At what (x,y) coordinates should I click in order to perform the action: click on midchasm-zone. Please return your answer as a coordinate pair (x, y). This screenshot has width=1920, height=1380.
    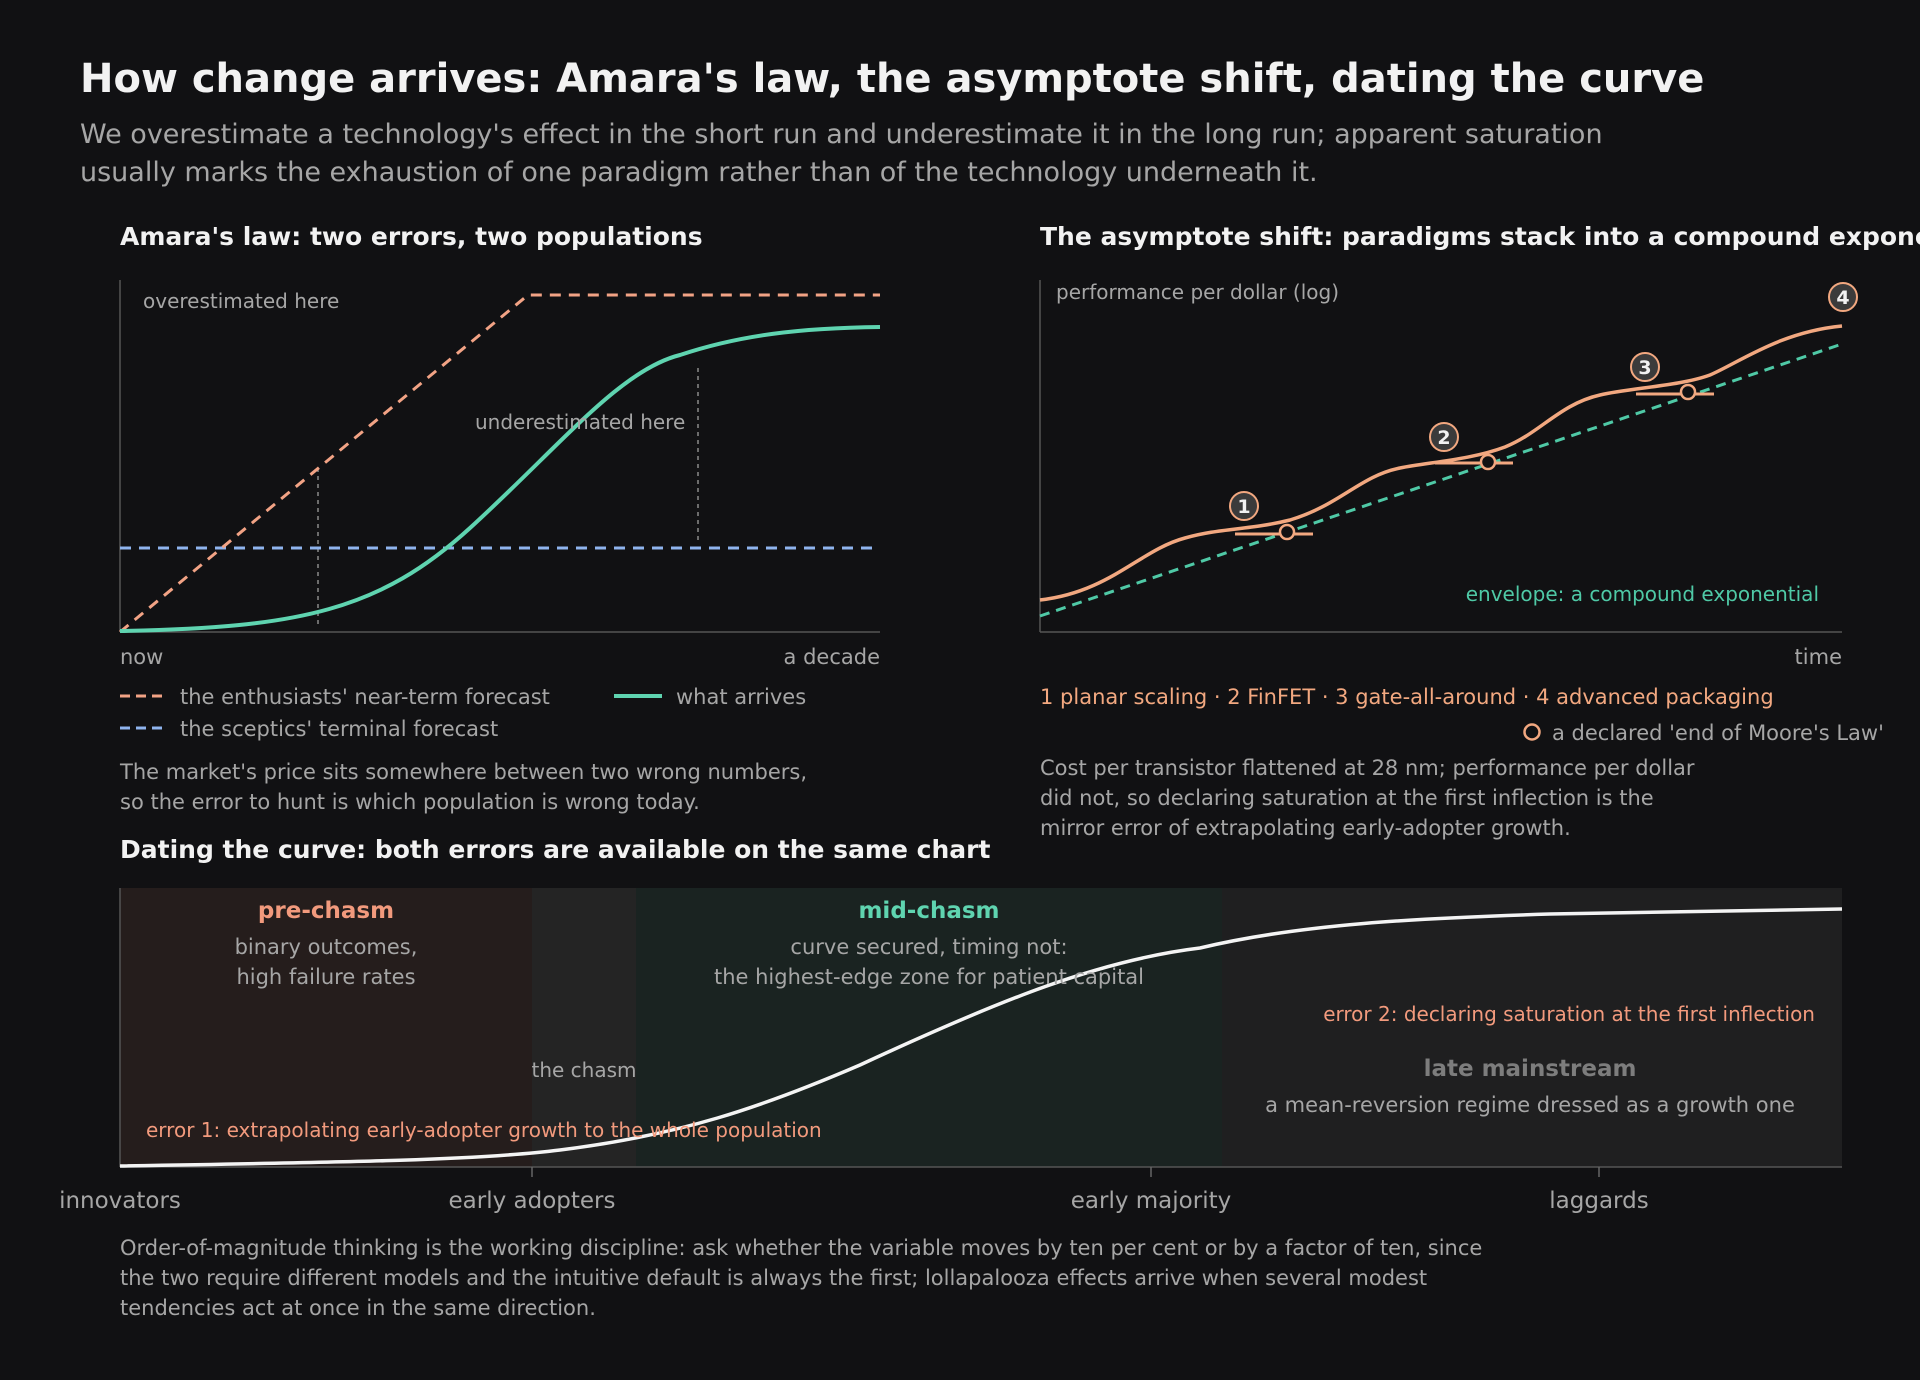
    Looking at the image, I should click on (929, 1027).